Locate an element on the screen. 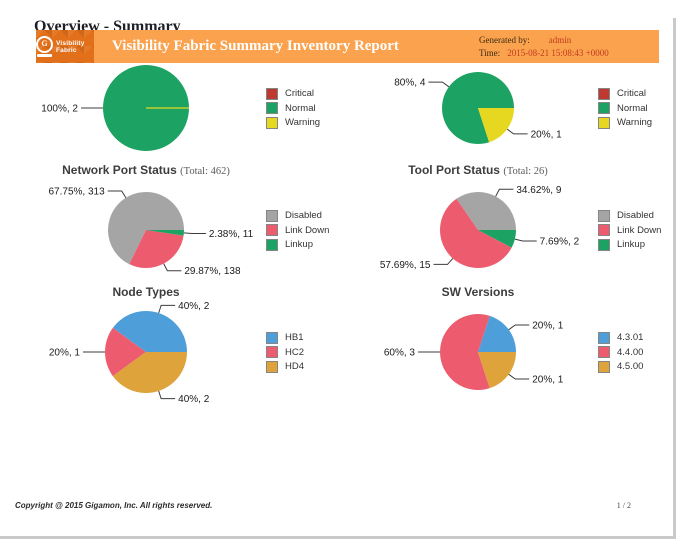  pie-label-Normal: 80%, 4 is located at coordinates (410, 83).